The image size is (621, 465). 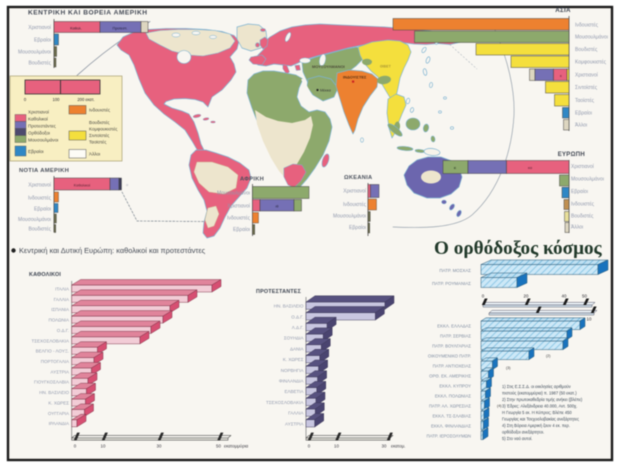 I want to click on svg-text: ΕΚΚΛ. ΤΣ-ΣΛΑΒΙΑΣ, so click(x=452, y=416).